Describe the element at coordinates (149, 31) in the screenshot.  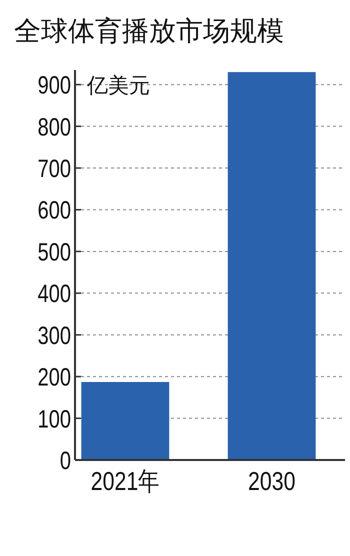
I see `chart-title: 全球体育播放市场规模` at that location.